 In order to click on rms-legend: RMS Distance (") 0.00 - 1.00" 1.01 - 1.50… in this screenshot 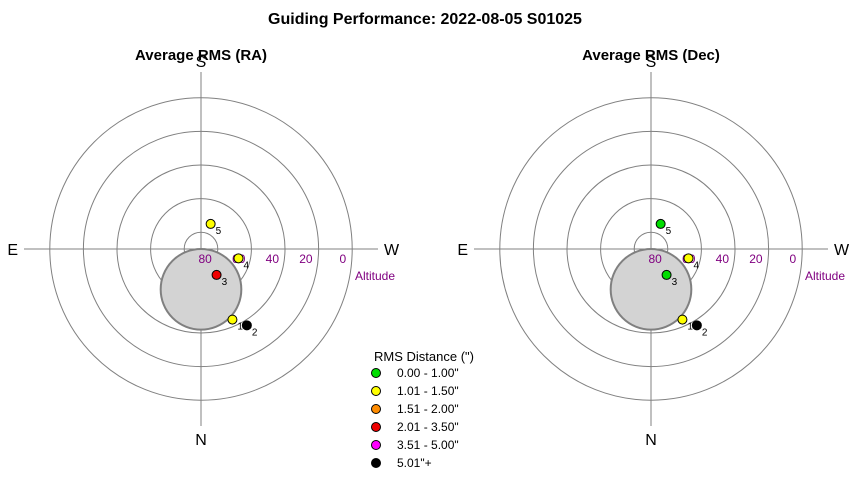, I will do `click(422, 409)`.